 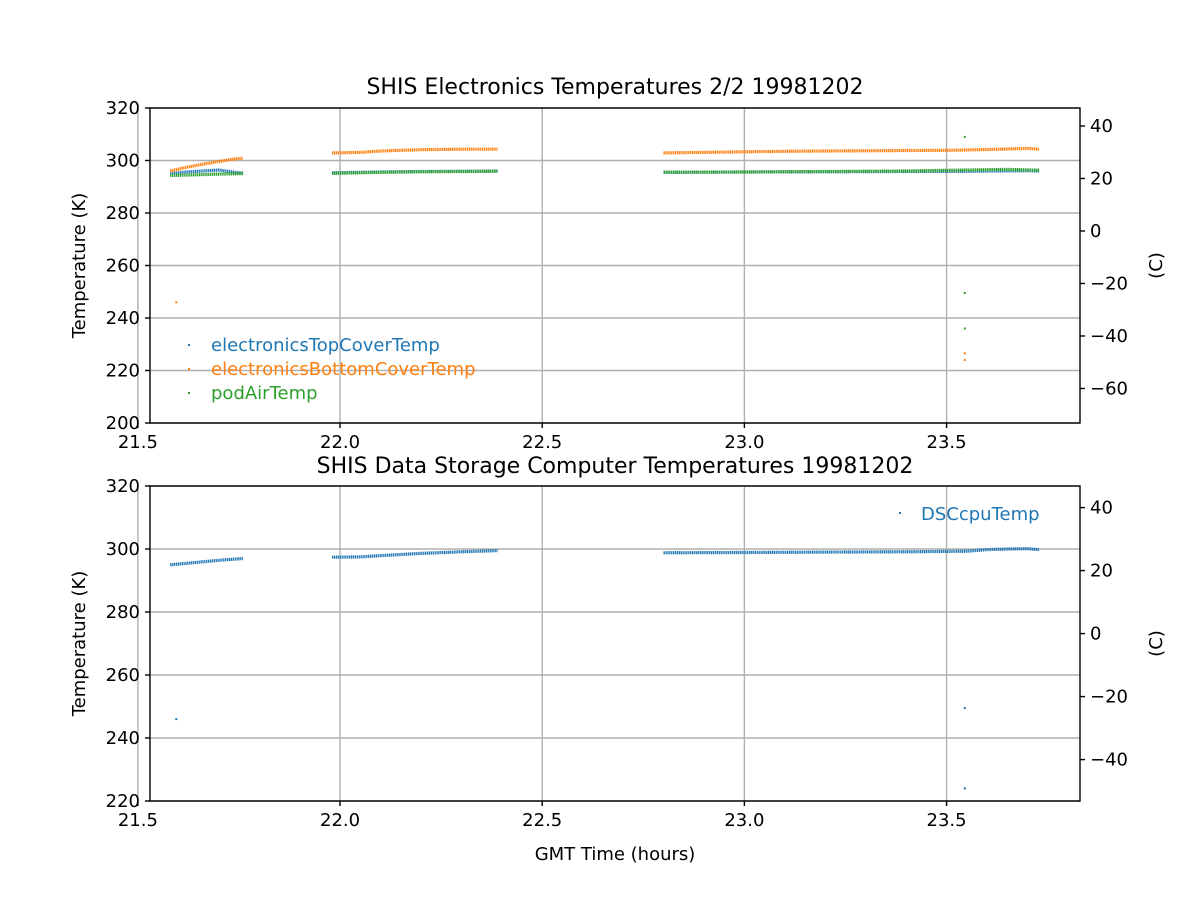 What do you see at coordinates (1109, 388) in the screenshot?
I see `y2-tick-label: −60` at bounding box center [1109, 388].